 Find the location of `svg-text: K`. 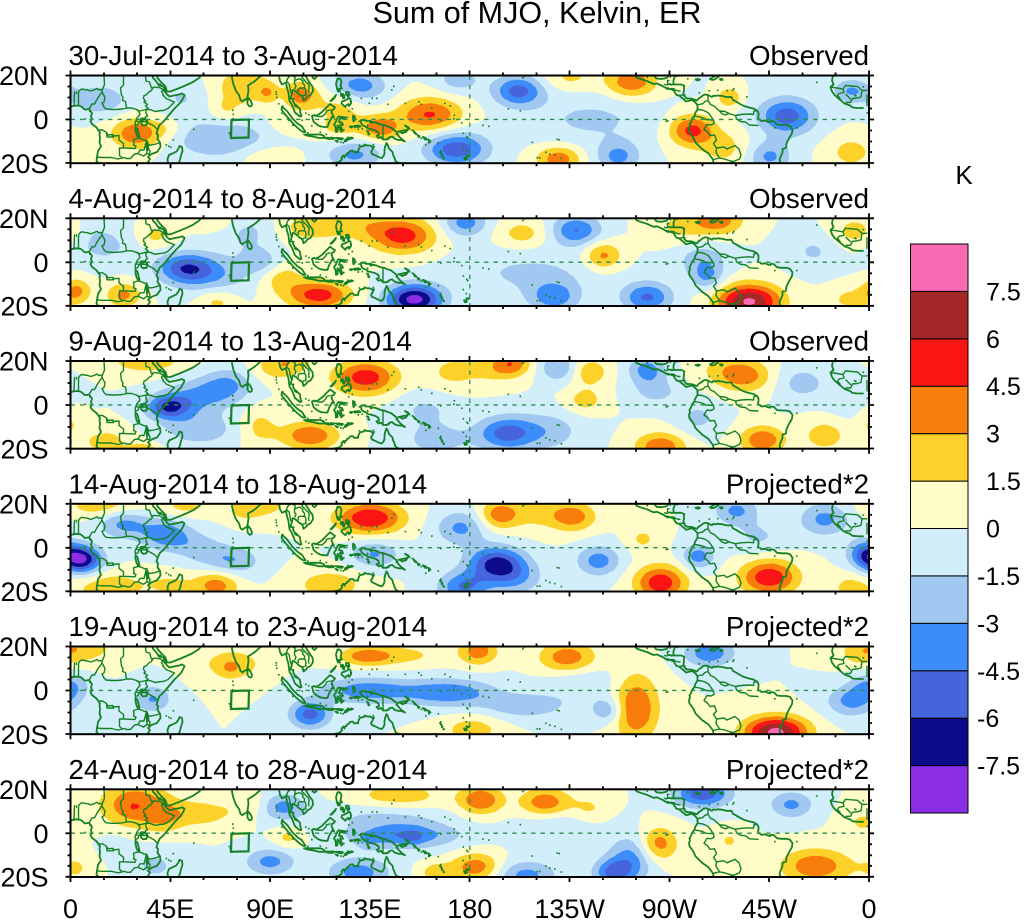

svg-text: K is located at coordinates (964, 175).